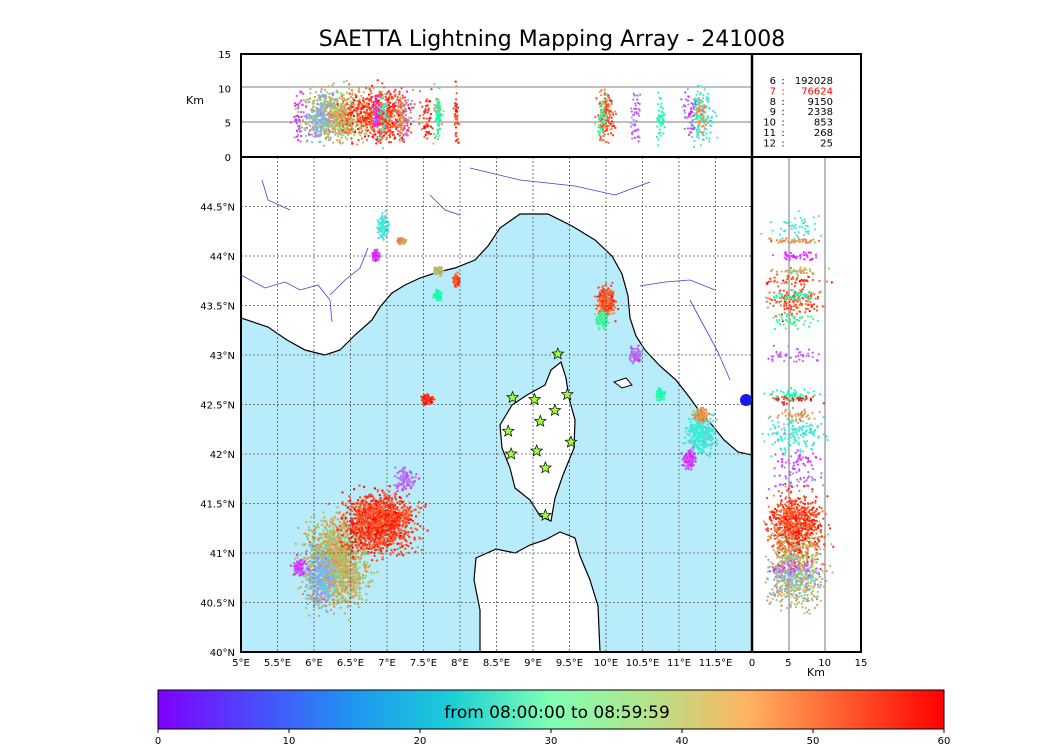  I want to click on station-count-value: 25, so click(826, 143).